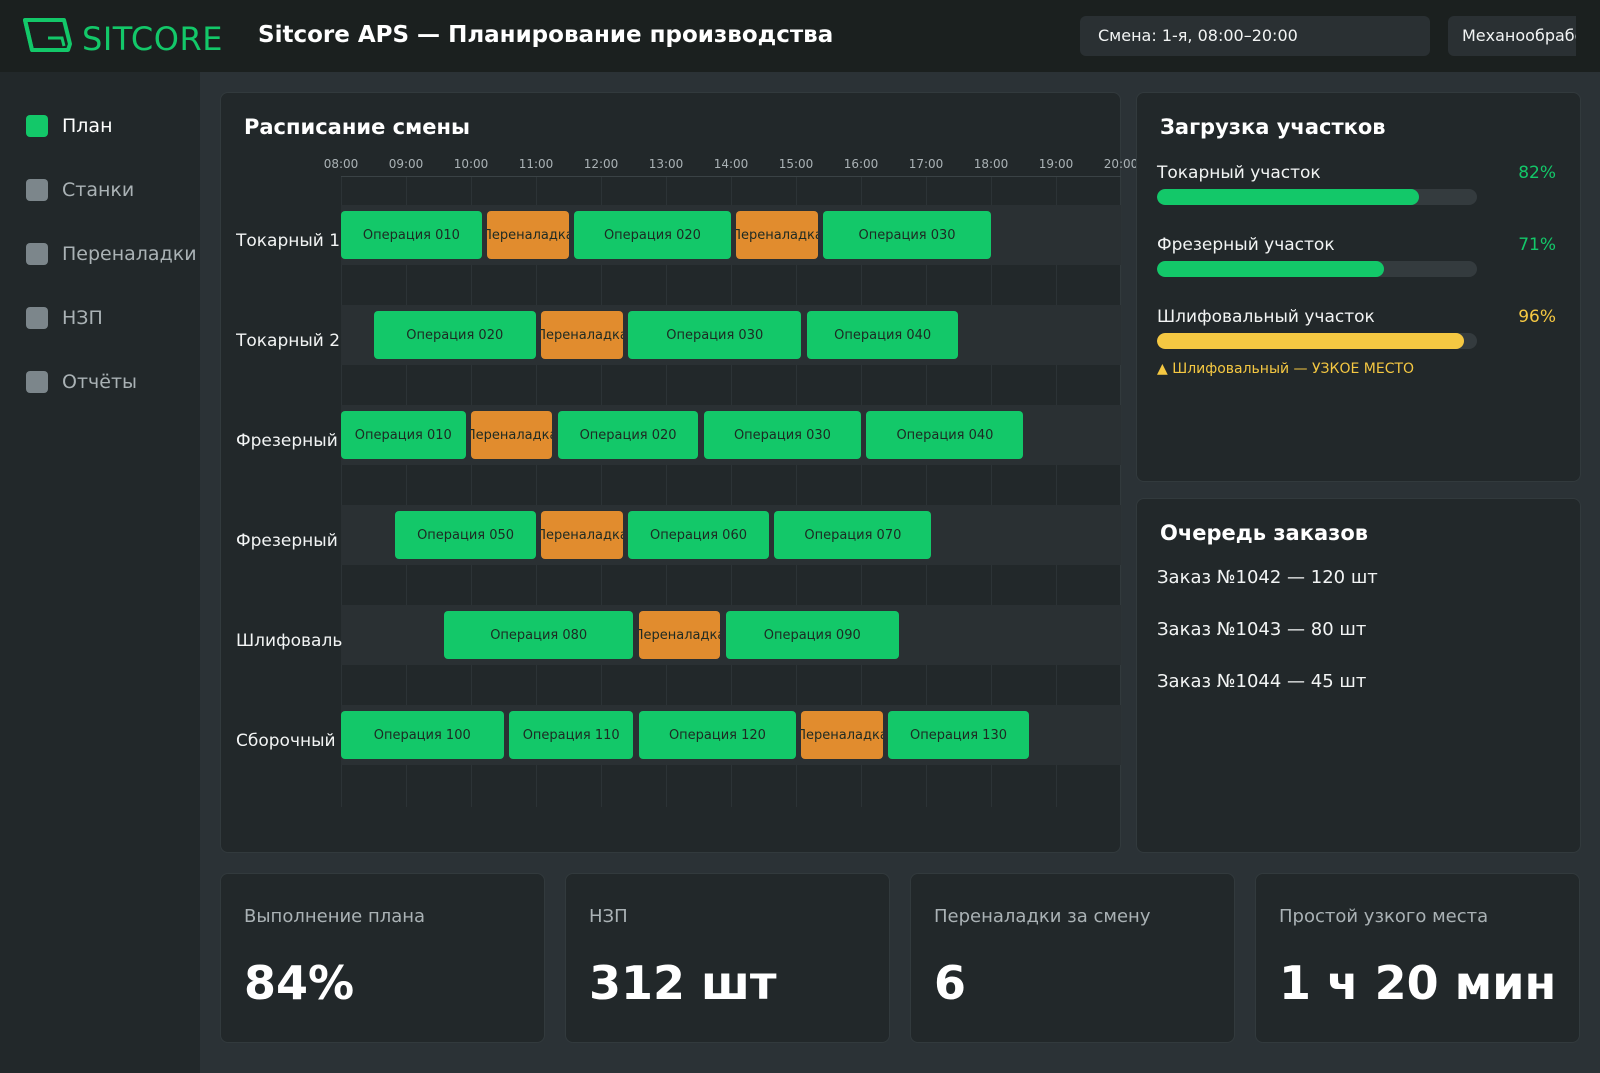 The width and height of the screenshot is (1600, 1073). I want to click on operation-block: Операция 050, so click(465, 535).